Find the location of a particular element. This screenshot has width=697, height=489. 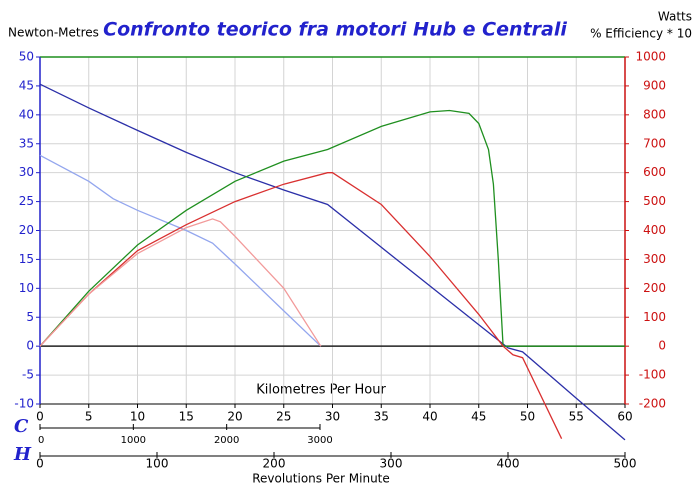

y2-tick-label: 300 is located at coordinates (654, 259).